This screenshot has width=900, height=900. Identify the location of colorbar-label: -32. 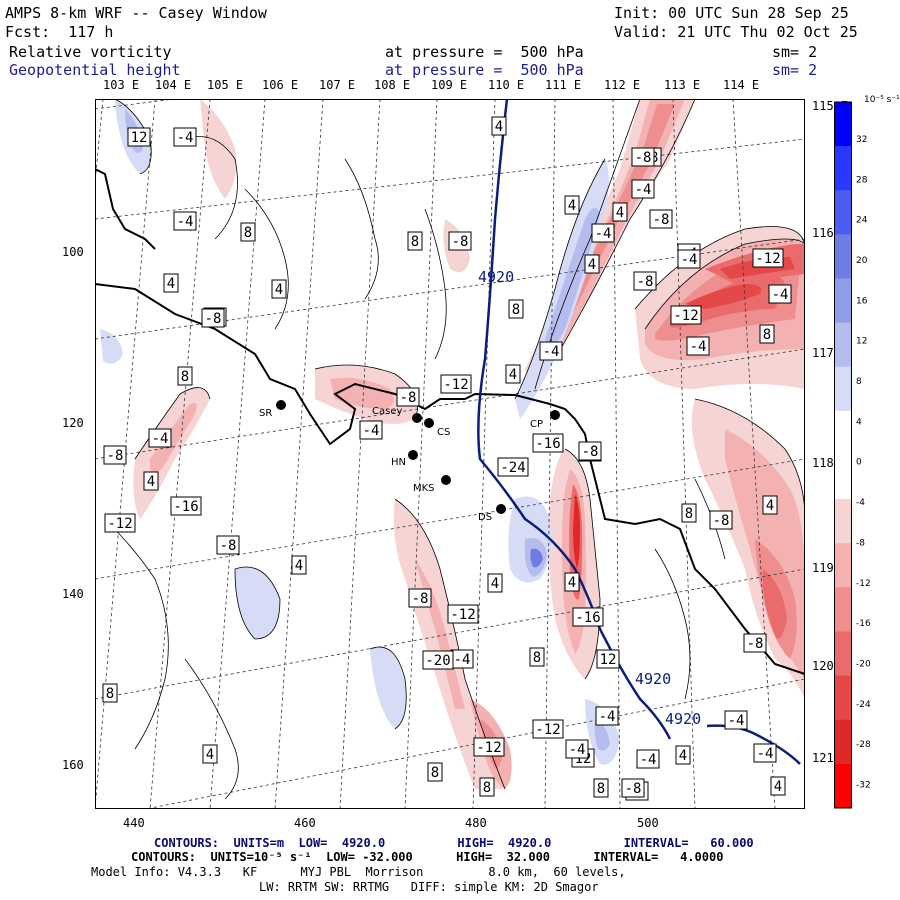
(863, 785).